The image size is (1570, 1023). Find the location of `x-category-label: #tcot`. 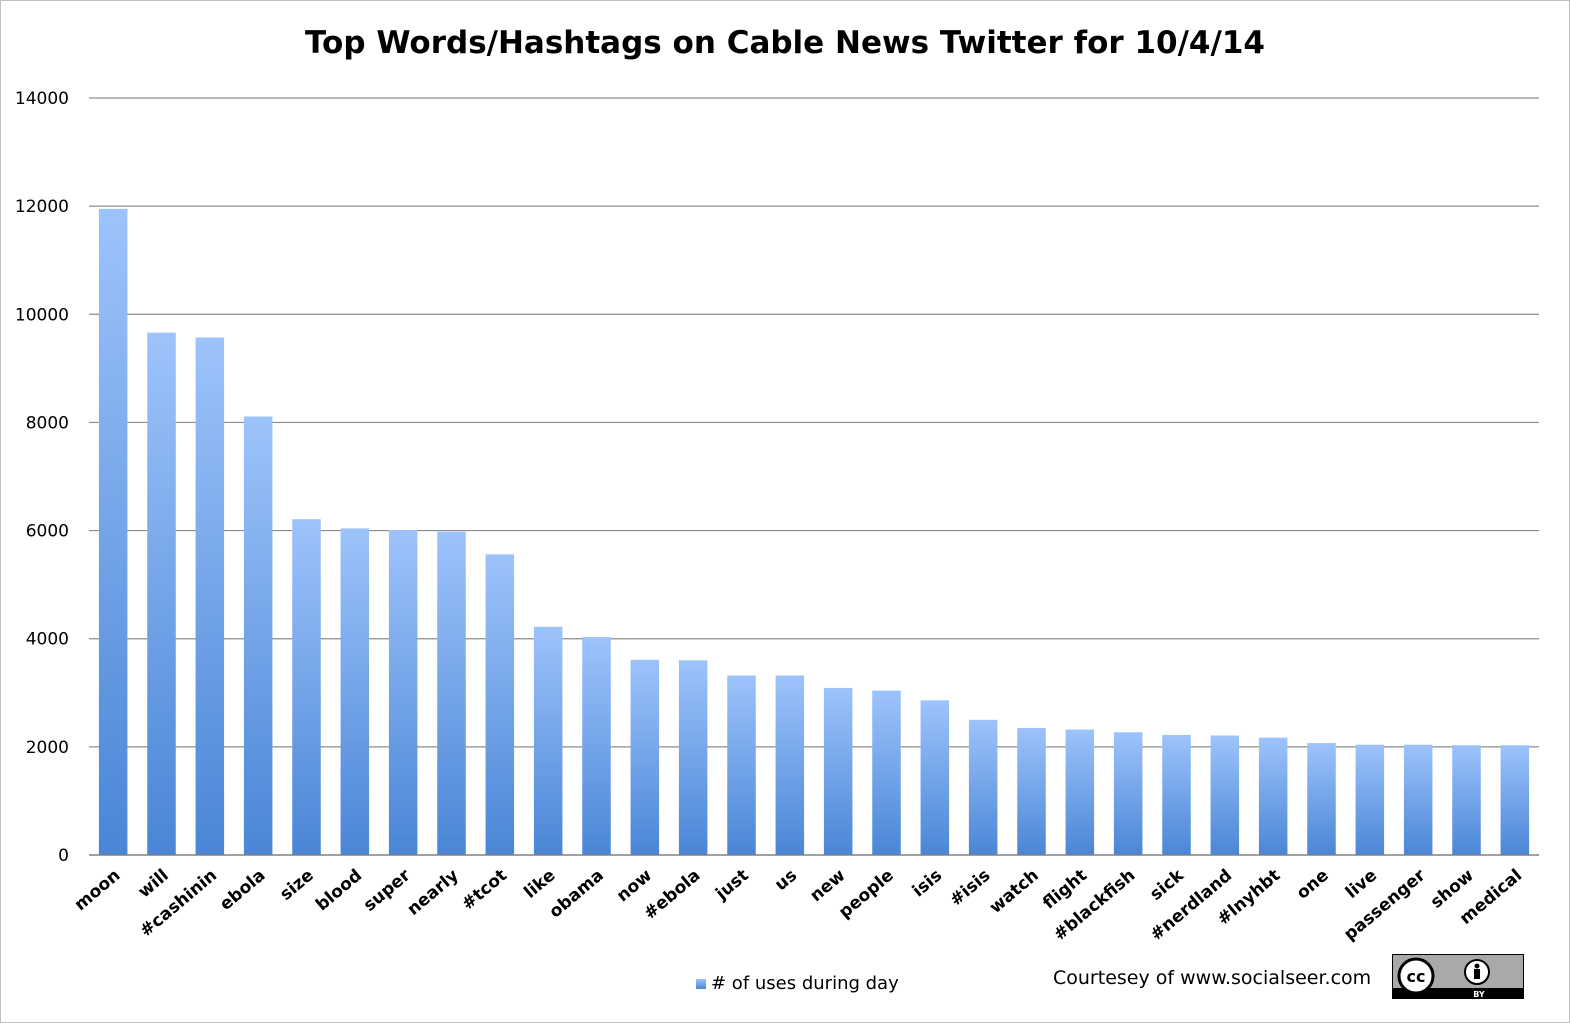

x-category-label: #tcot is located at coordinates (484, 890).